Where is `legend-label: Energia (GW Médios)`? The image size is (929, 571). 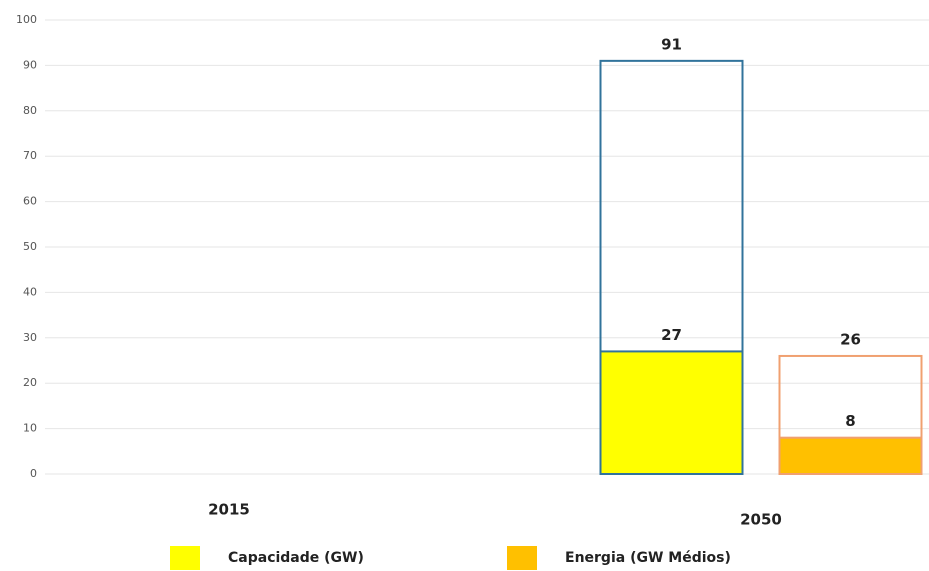
legend-label: Energia (GW Médios) is located at coordinates (648, 558).